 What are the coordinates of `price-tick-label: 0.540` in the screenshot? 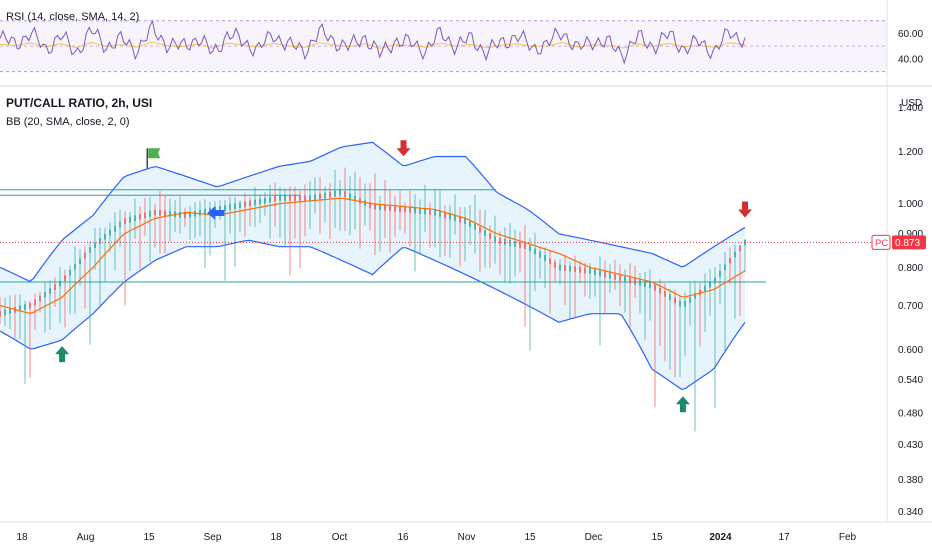 It's located at (910, 380).